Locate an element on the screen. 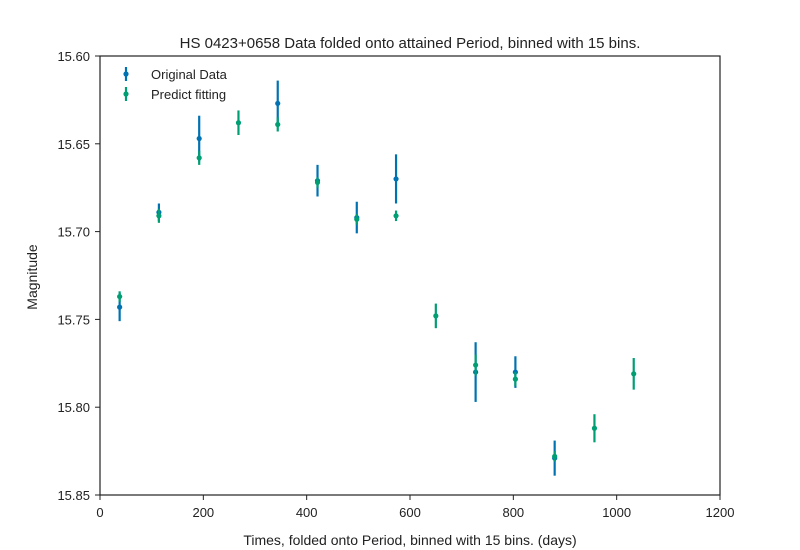 The width and height of the screenshot is (800, 550). y-axis-label: Magnitude is located at coordinates (32, 277).